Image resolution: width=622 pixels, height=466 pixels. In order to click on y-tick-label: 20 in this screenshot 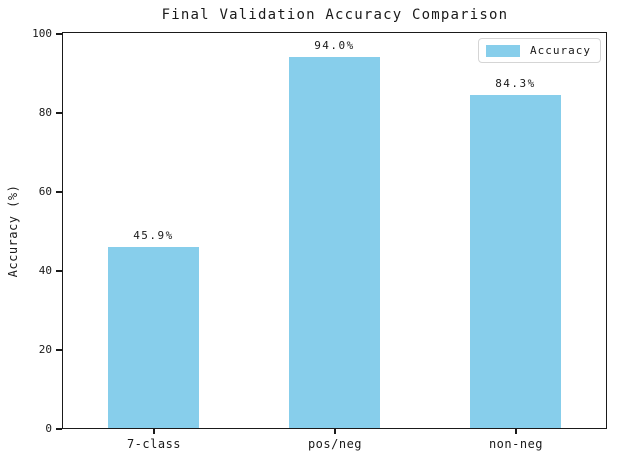, I will do `click(45, 349)`.